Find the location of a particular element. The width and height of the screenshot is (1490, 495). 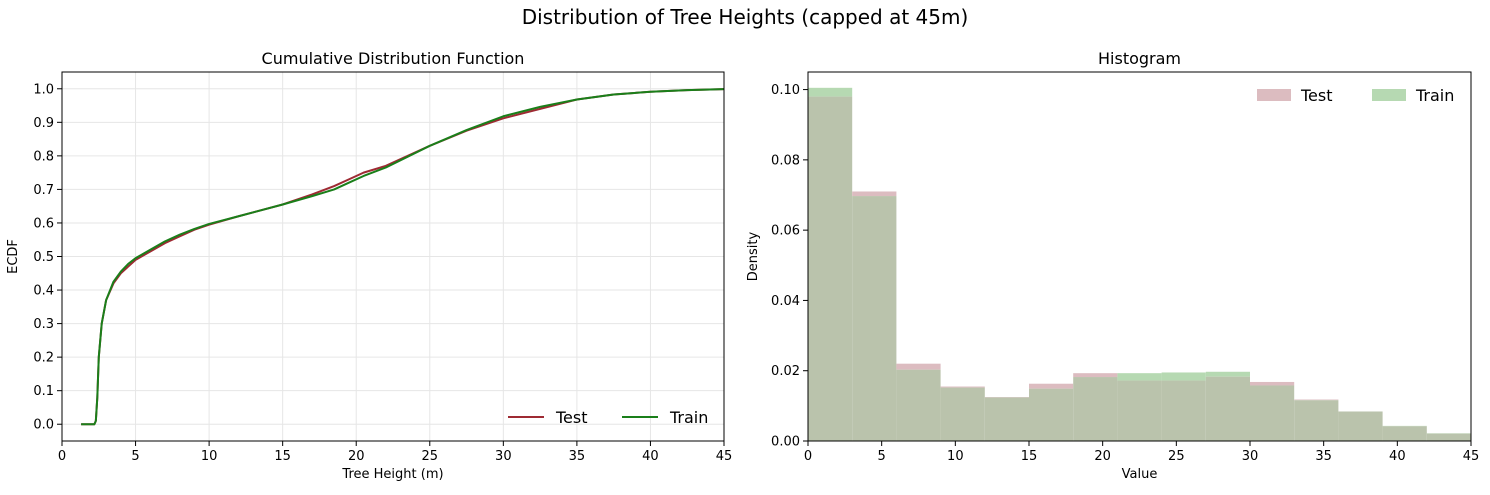

y-tick-label: 0.4 is located at coordinates (43, 291).